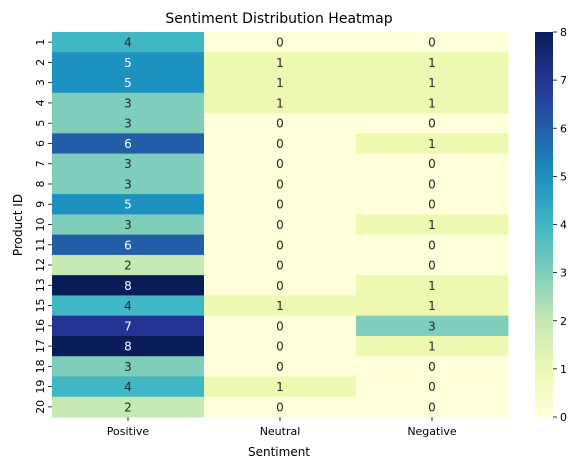 The height and width of the screenshot is (474, 582). I want to click on cell-value-label: 7, so click(128, 326).